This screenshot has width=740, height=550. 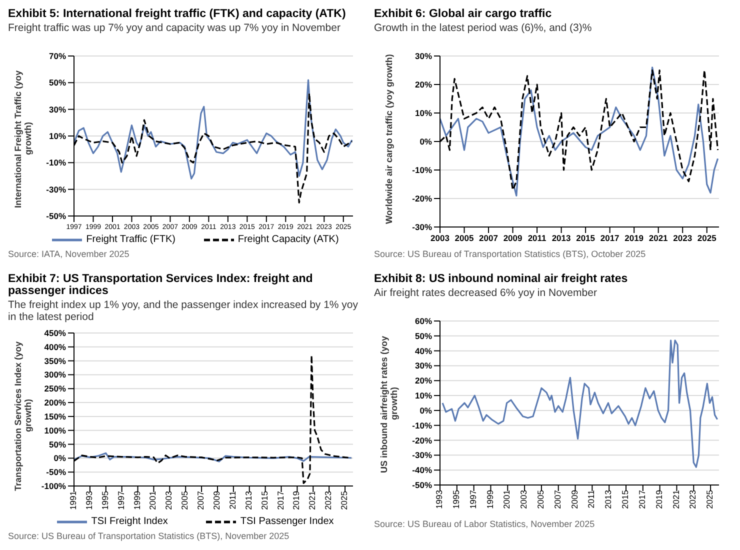 What do you see at coordinates (73, 500) in the screenshot?
I see `x-tick-label: 1991` at bounding box center [73, 500].